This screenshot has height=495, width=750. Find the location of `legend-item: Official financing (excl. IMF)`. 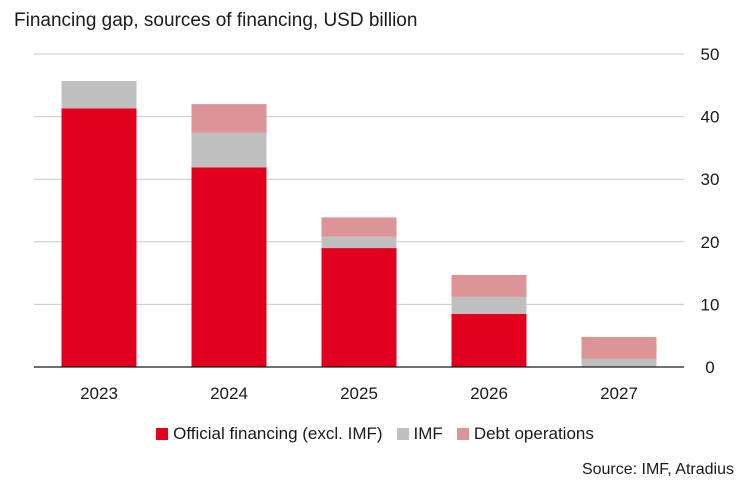

legend-item: Official financing (excl. IMF) is located at coordinates (269, 433).